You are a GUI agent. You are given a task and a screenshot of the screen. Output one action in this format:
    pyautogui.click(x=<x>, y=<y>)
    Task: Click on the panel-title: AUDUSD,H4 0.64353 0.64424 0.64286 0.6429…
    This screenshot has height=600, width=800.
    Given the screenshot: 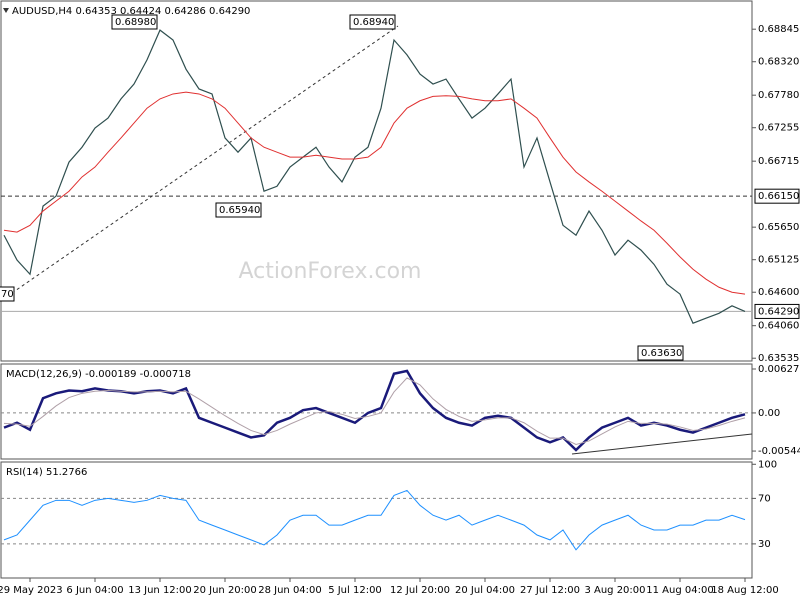 What is the action you would take?
    pyautogui.click(x=131, y=11)
    